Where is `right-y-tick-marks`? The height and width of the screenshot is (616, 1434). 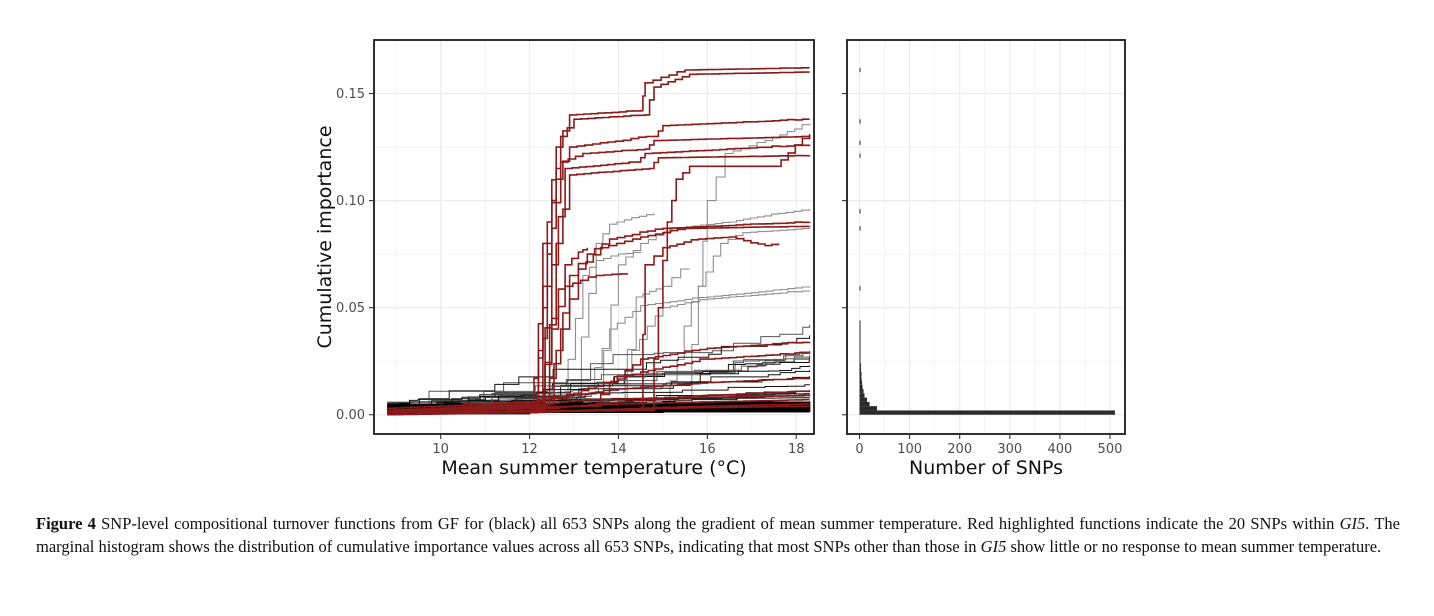
right-y-tick-marks is located at coordinates (844, 254).